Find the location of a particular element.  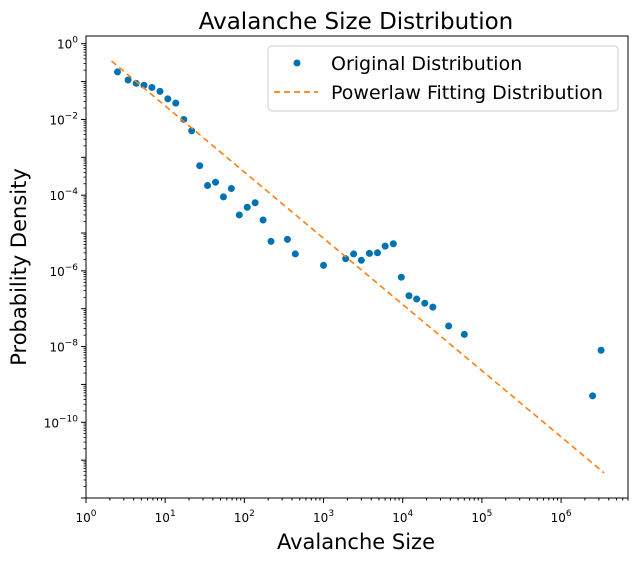

legend-box is located at coordinates (443, 78).